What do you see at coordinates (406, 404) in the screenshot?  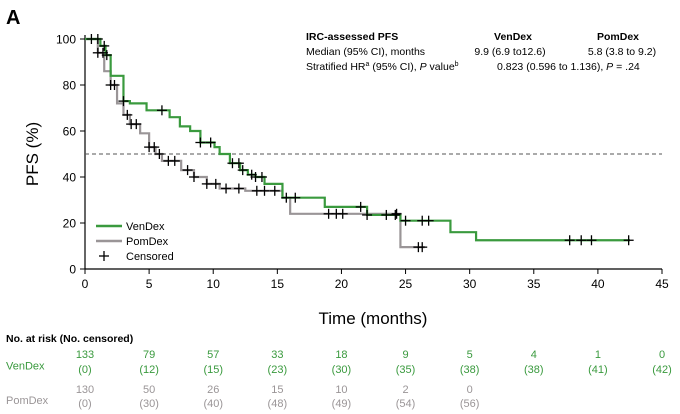 I see `risk-censored-value: (54)` at bounding box center [406, 404].